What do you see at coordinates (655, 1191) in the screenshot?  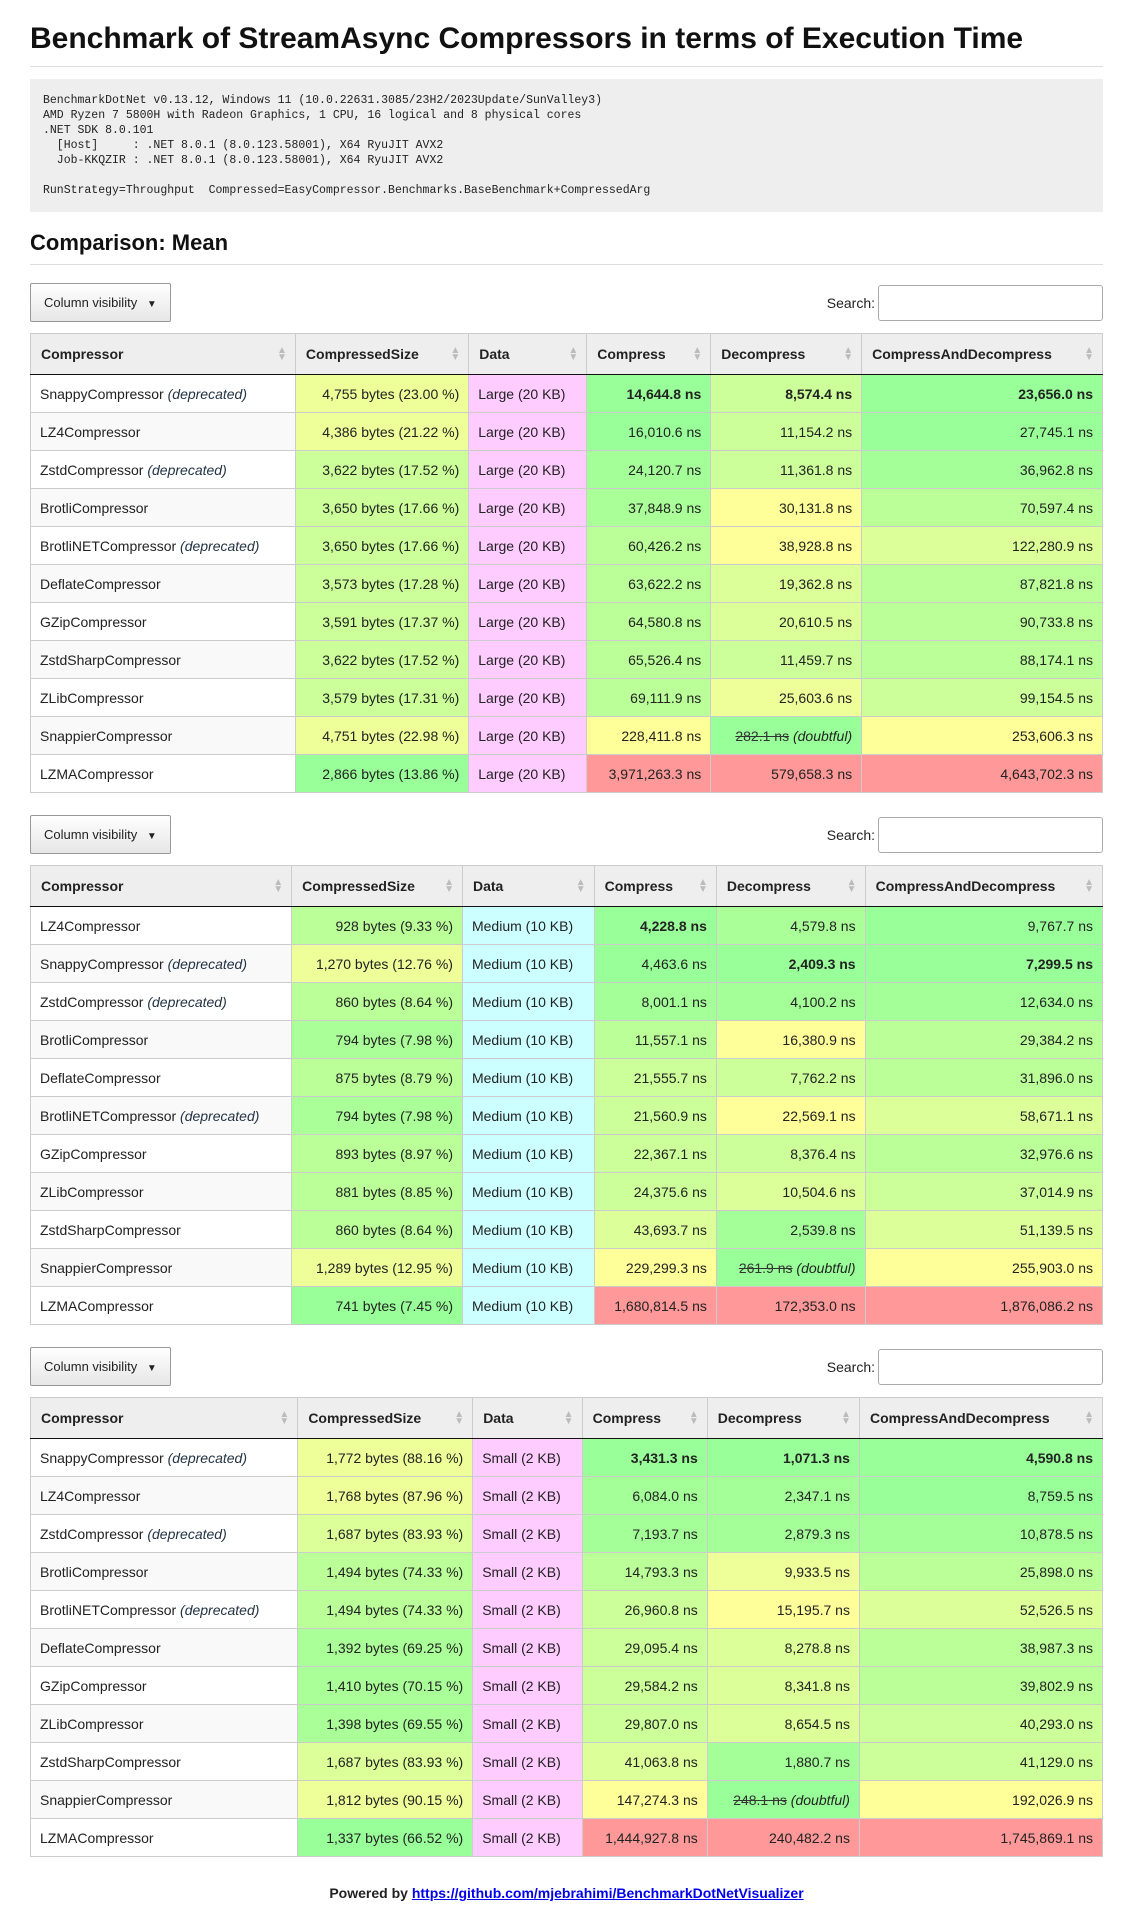 I see `compress-cell: 24,375.6 ns` at bounding box center [655, 1191].